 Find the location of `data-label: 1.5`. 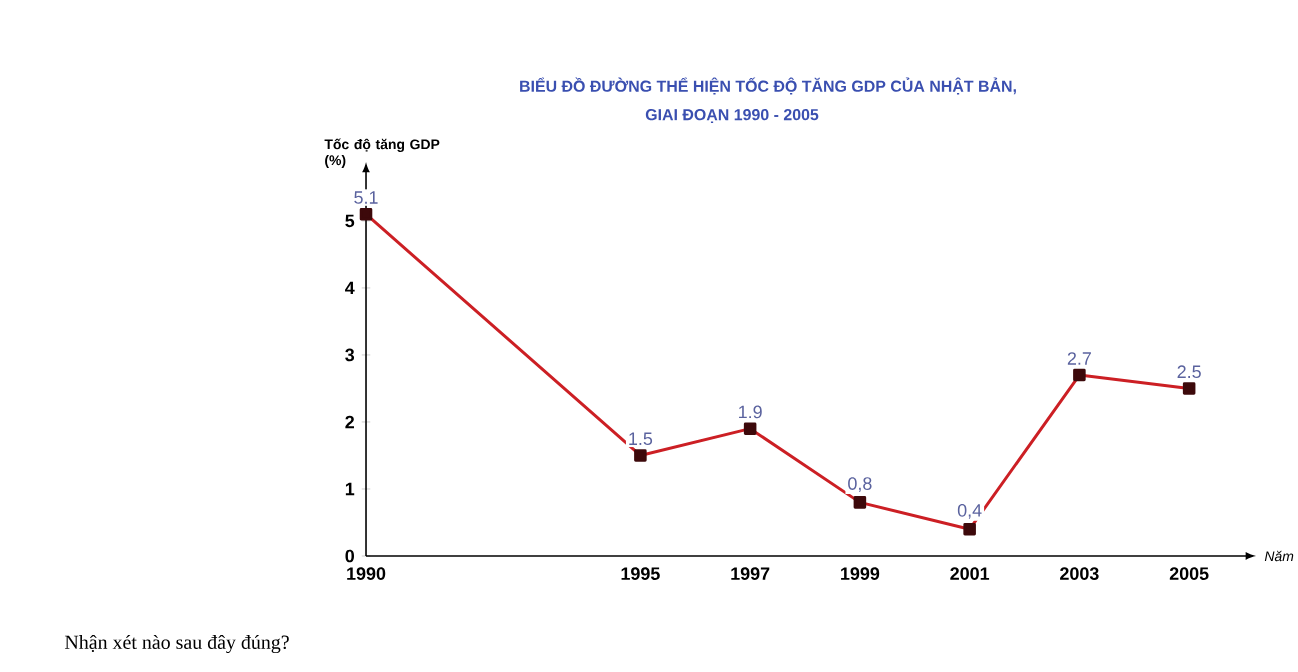

data-label: 1.5 is located at coordinates (641, 439).